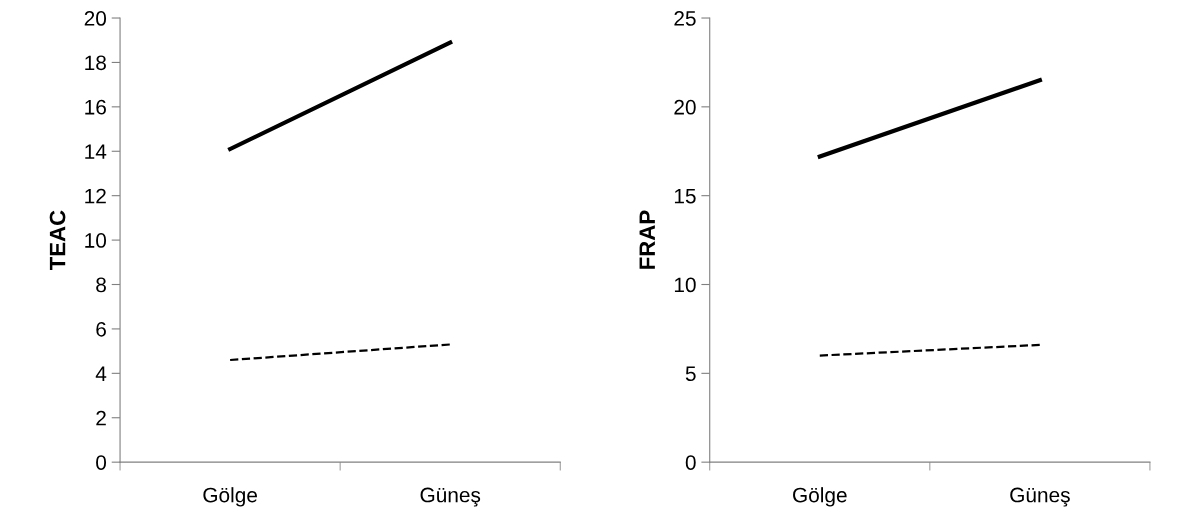 This screenshot has width=1177, height=530. What do you see at coordinates (101, 285) in the screenshot?
I see `y-tick-label: 8` at bounding box center [101, 285].